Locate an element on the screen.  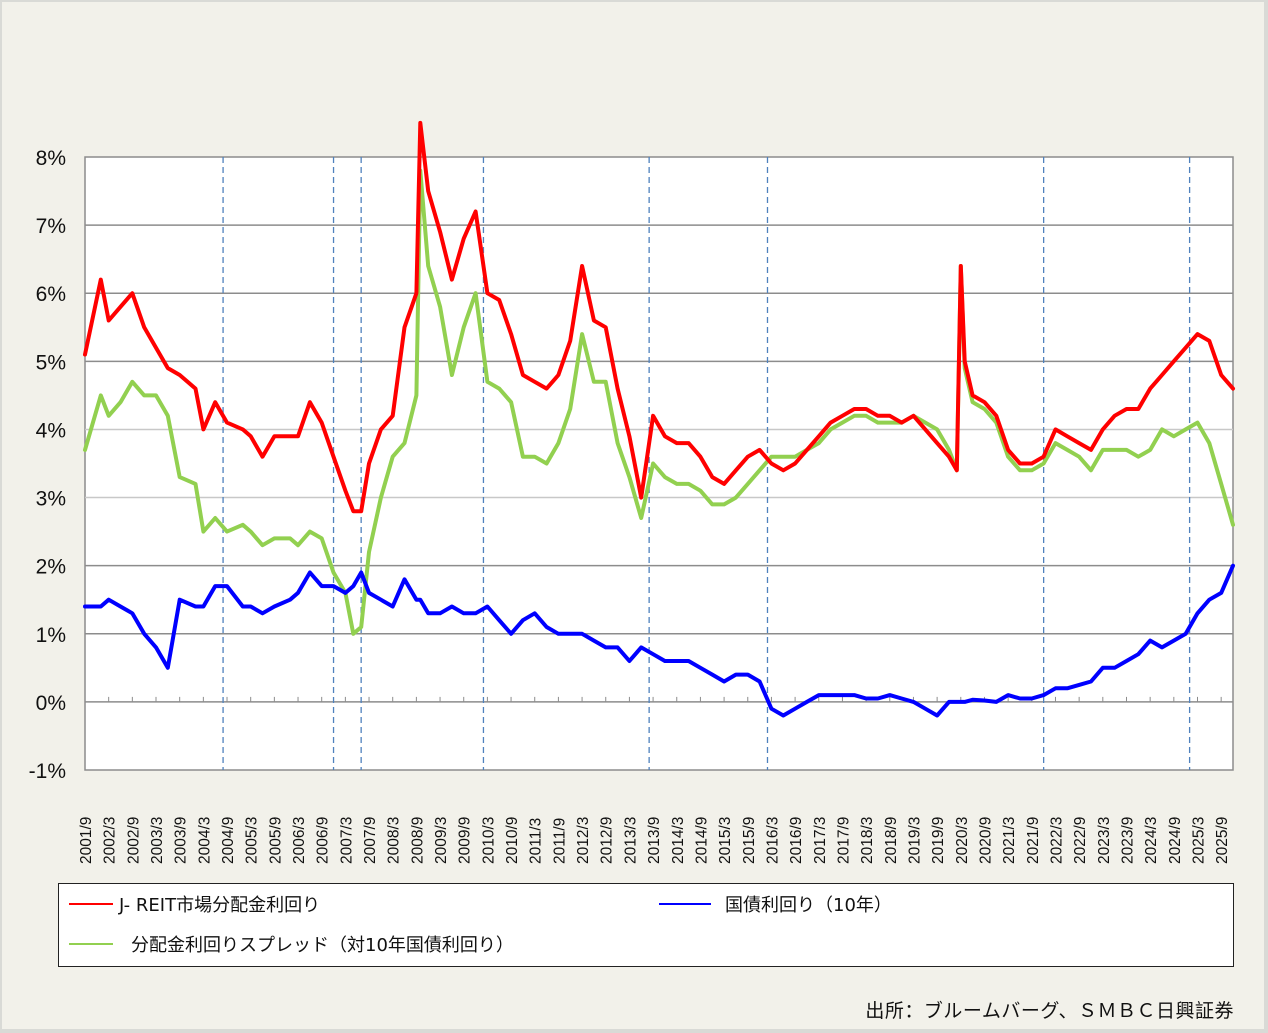
x-tick-label: 2001/9 is located at coordinates (86, 840).